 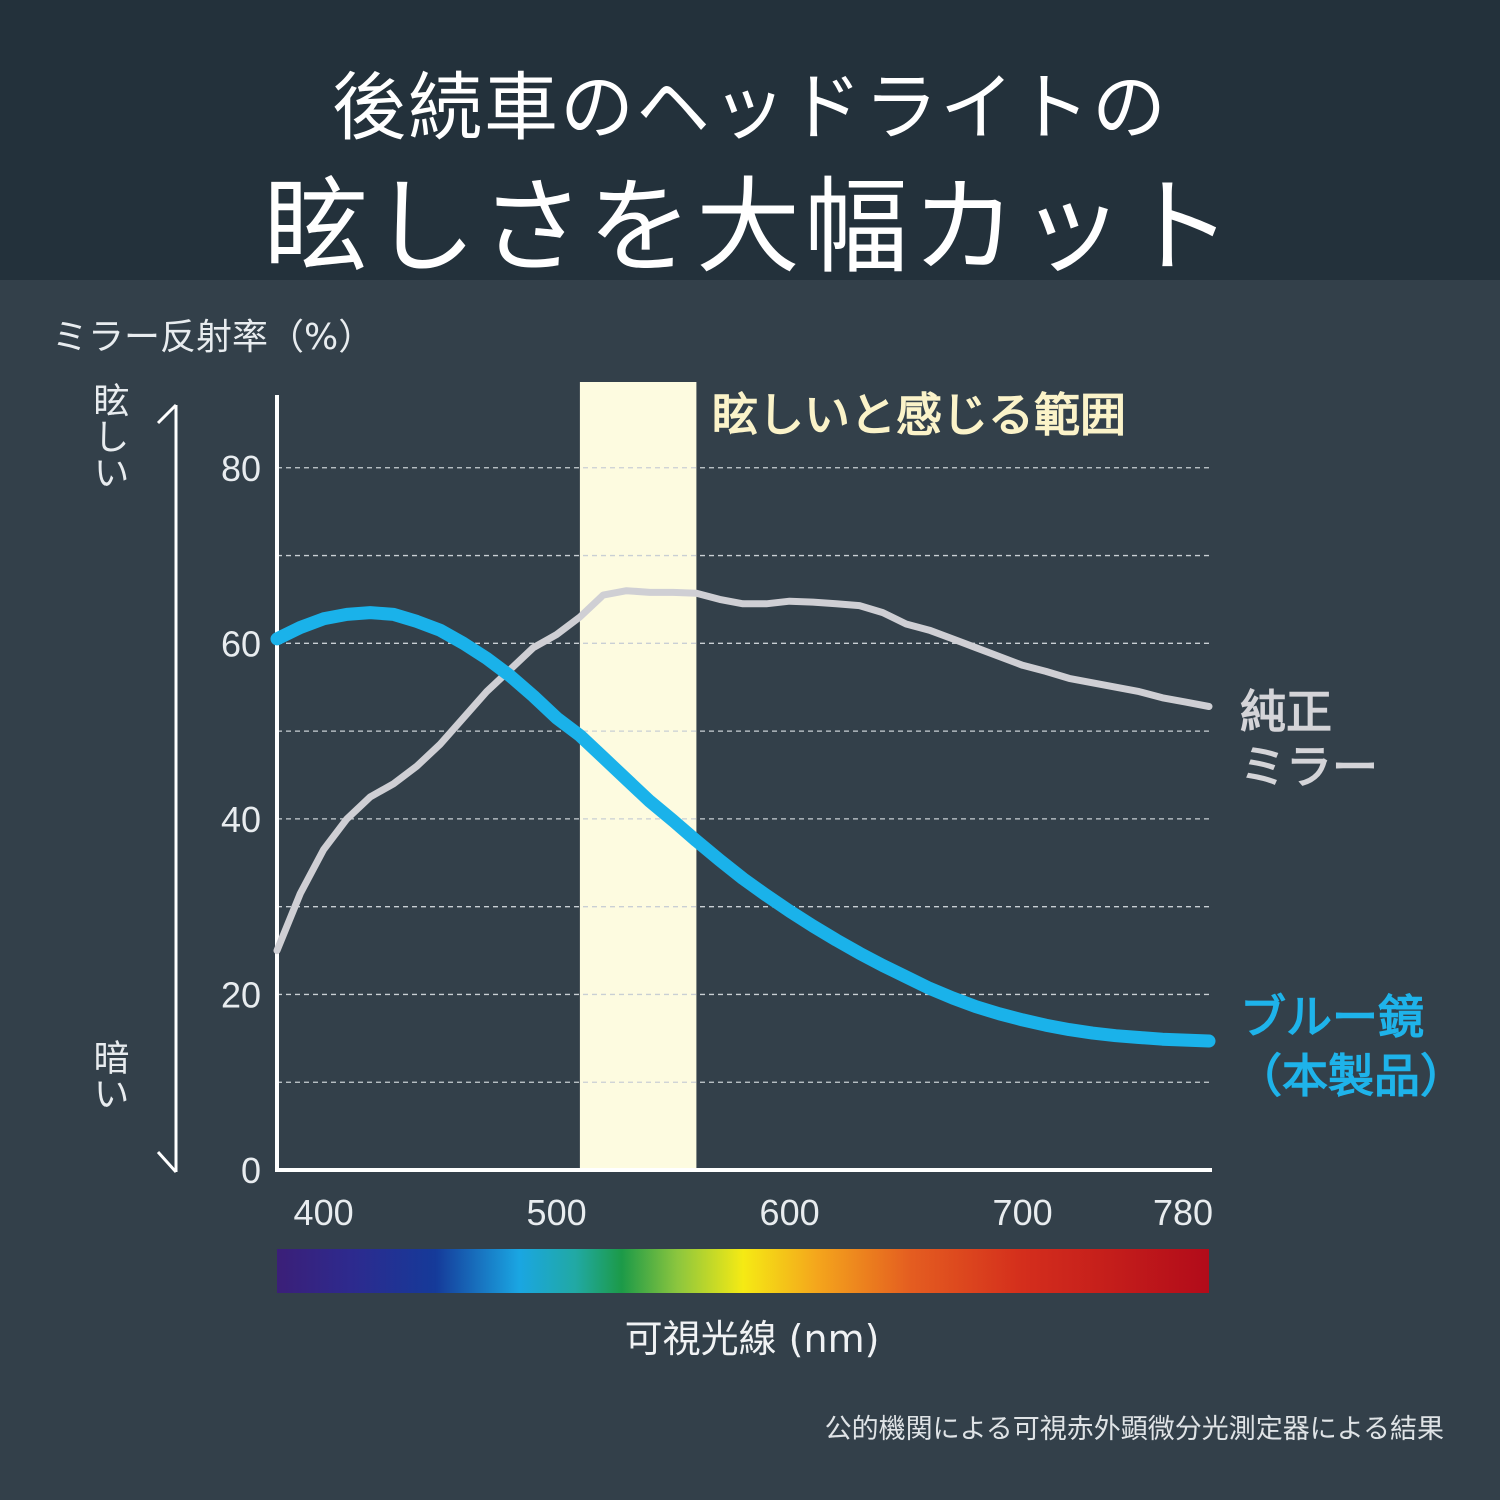 What do you see at coordinates (1183, 1212) in the screenshot?
I see `x-tick-label: 780` at bounding box center [1183, 1212].